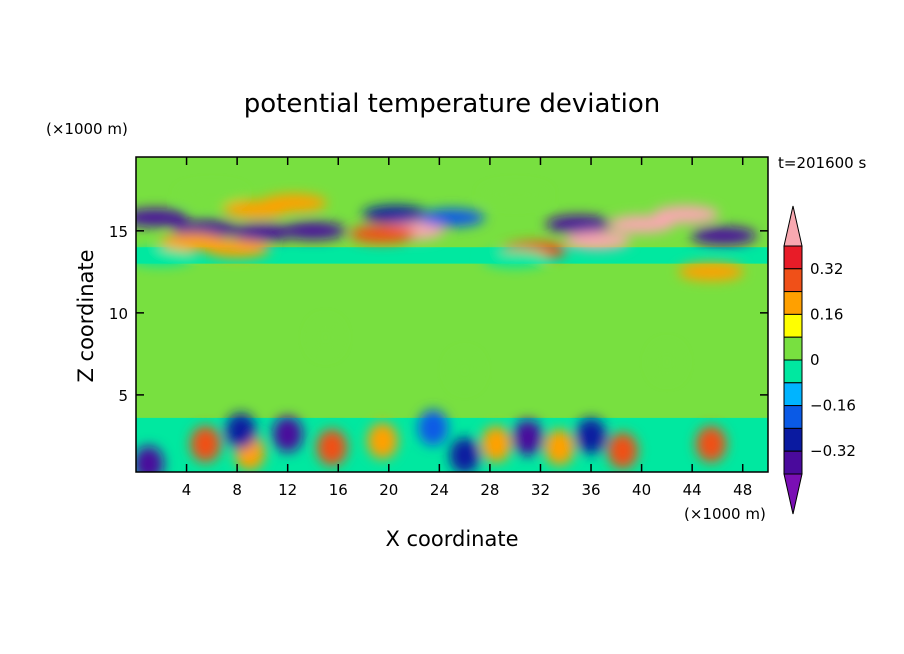  What do you see at coordinates (388, 490) in the screenshot?
I see `x-tick-label: 20` at bounding box center [388, 490].